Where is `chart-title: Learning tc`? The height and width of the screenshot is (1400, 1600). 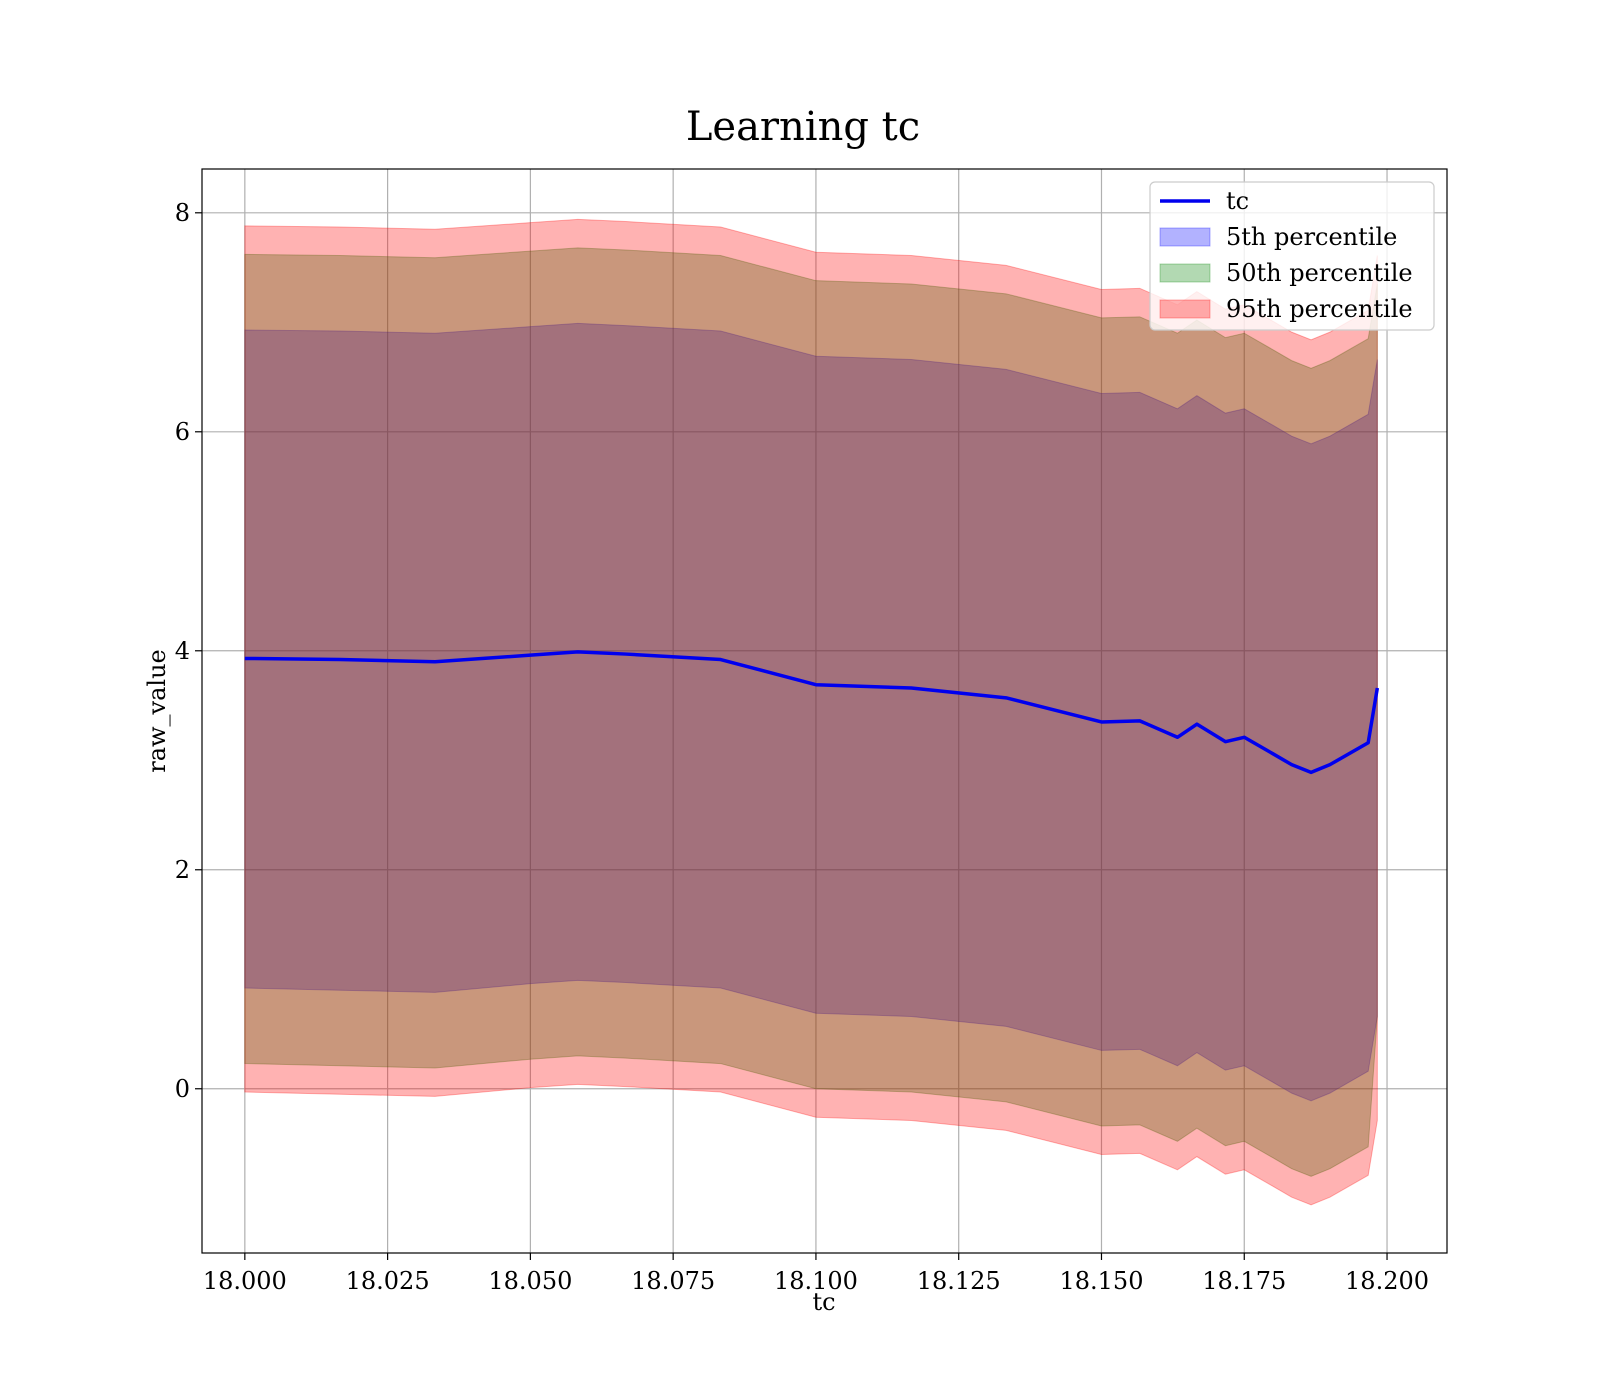
chart-title: Learning tc is located at coordinates (803, 127).